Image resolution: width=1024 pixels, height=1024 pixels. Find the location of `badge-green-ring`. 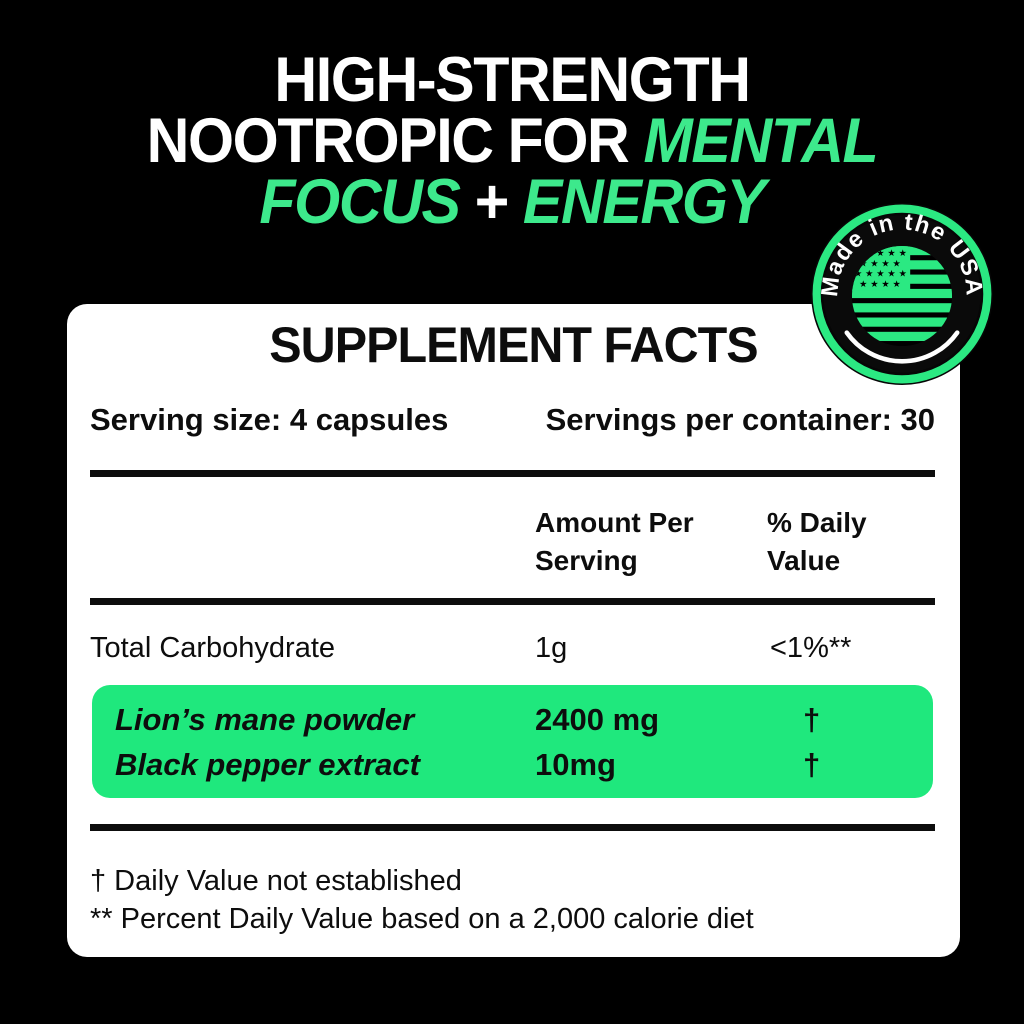

badge-green-ring is located at coordinates (902, 294).